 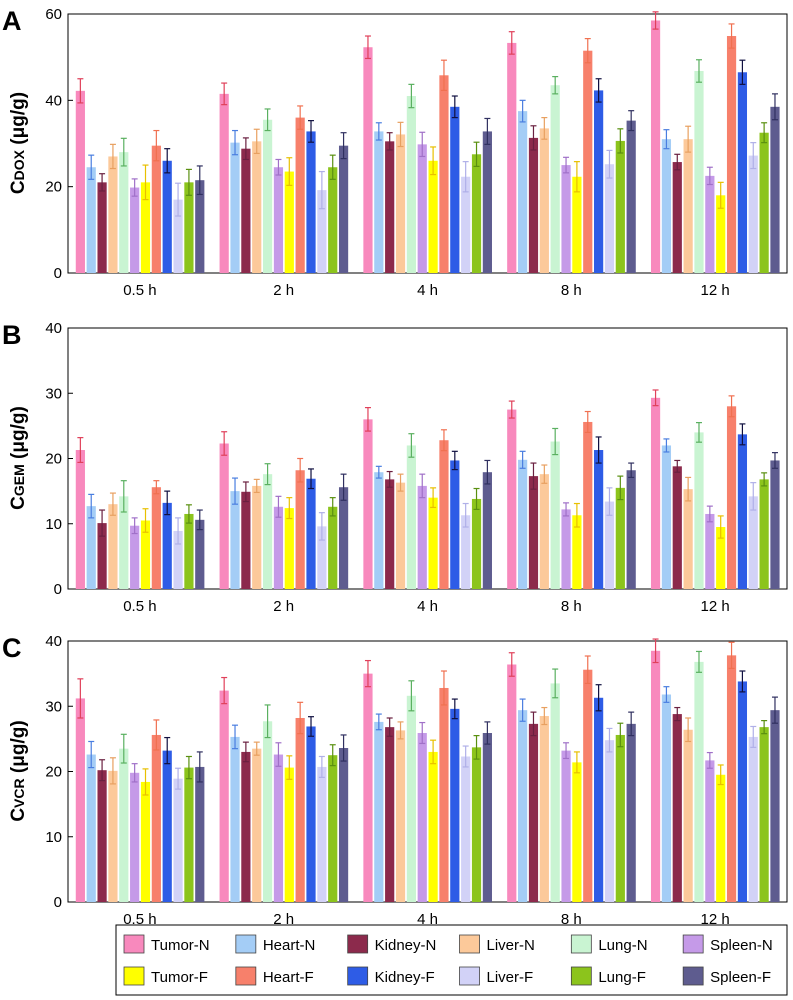 I want to click on legend-label: Tumor-N, so click(x=180, y=945).